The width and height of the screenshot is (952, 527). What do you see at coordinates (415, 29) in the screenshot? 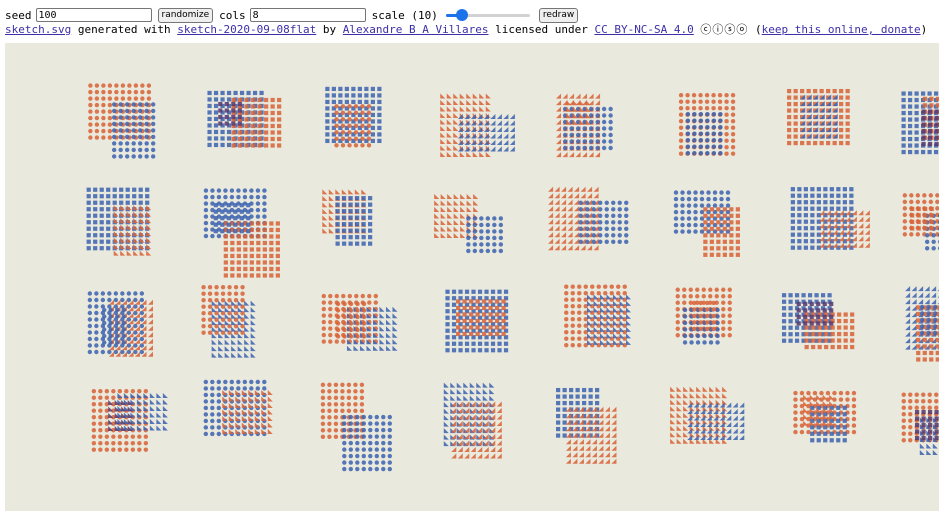
I see `author-link: Alexandre B A Villares` at bounding box center [415, 29].